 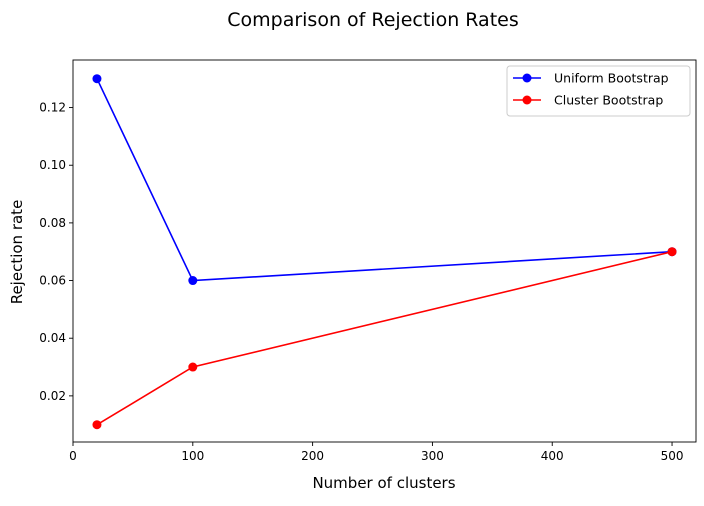 I want to click on x-tick-label: 100, so click(x=192, y=456).